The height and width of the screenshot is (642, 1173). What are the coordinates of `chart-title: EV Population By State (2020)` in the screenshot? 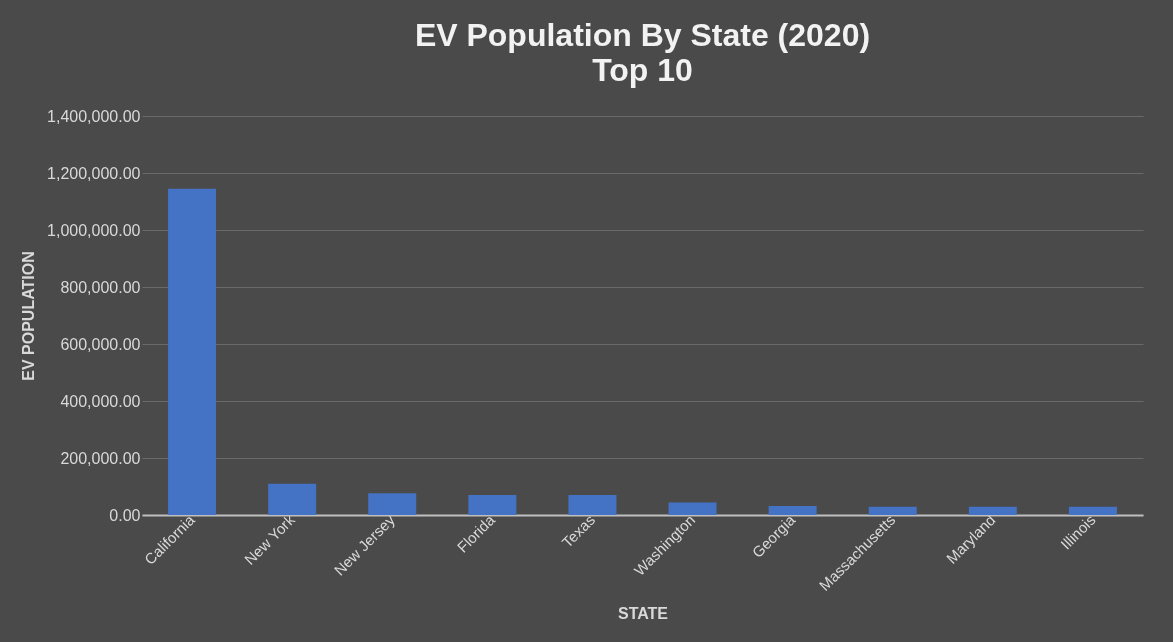 It's located at (642, 35).